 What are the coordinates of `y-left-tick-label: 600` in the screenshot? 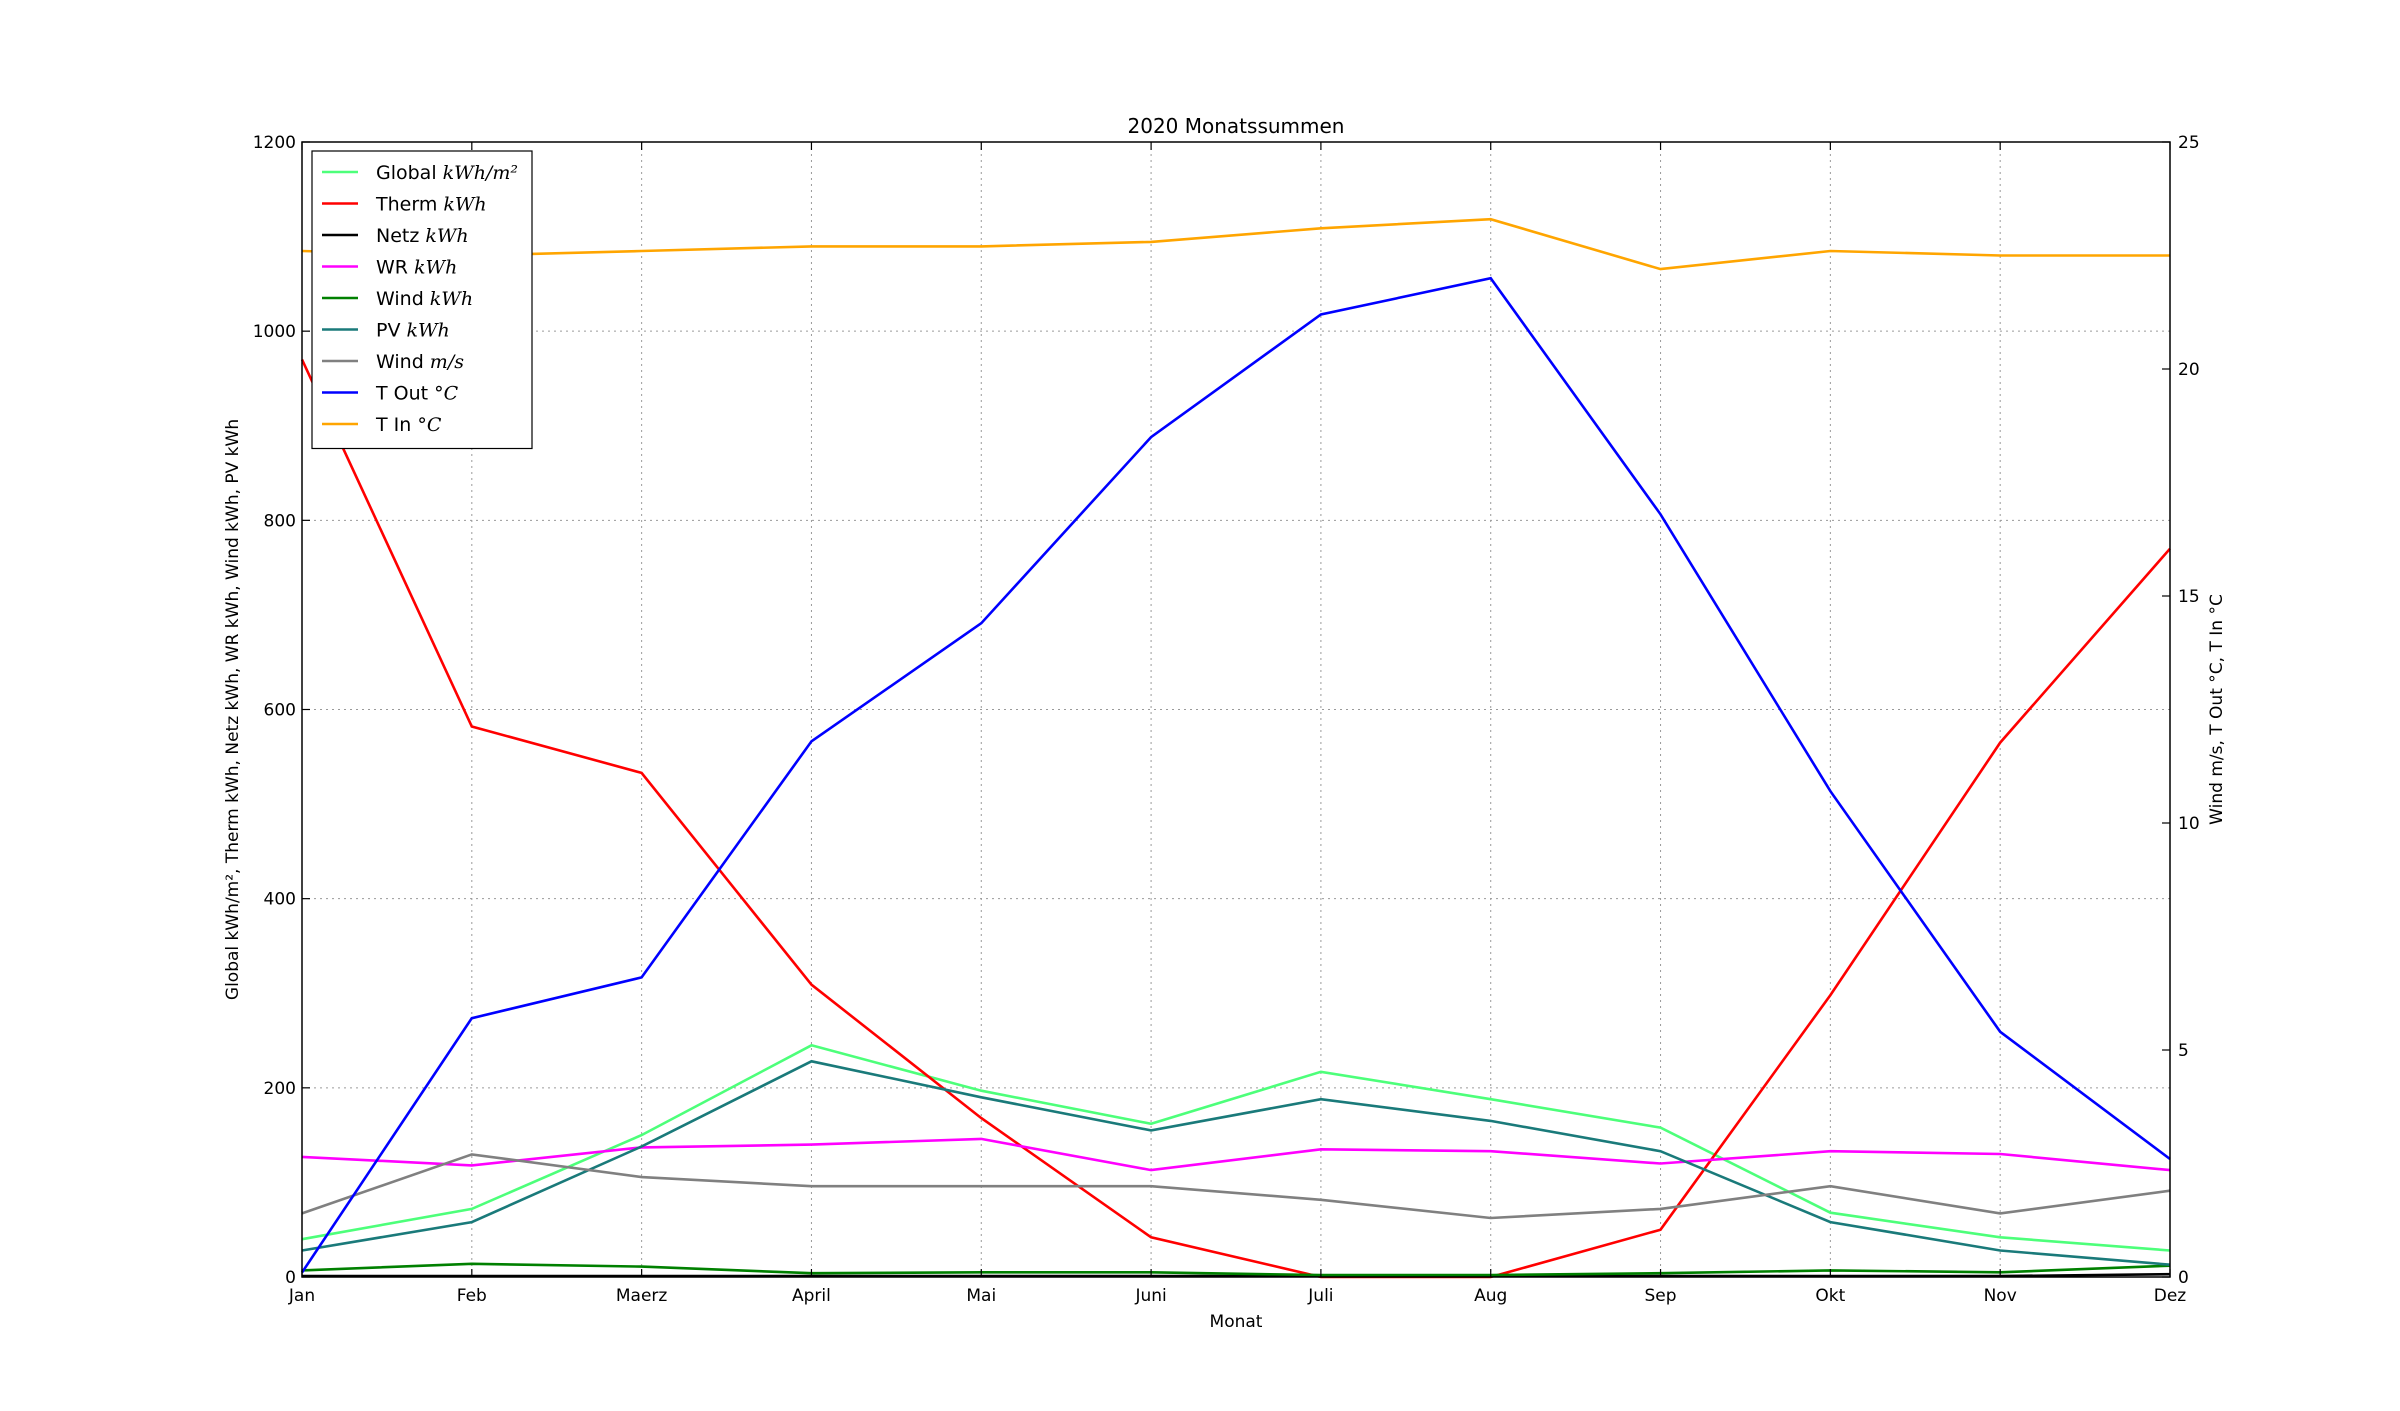 It's located at (280, 711).